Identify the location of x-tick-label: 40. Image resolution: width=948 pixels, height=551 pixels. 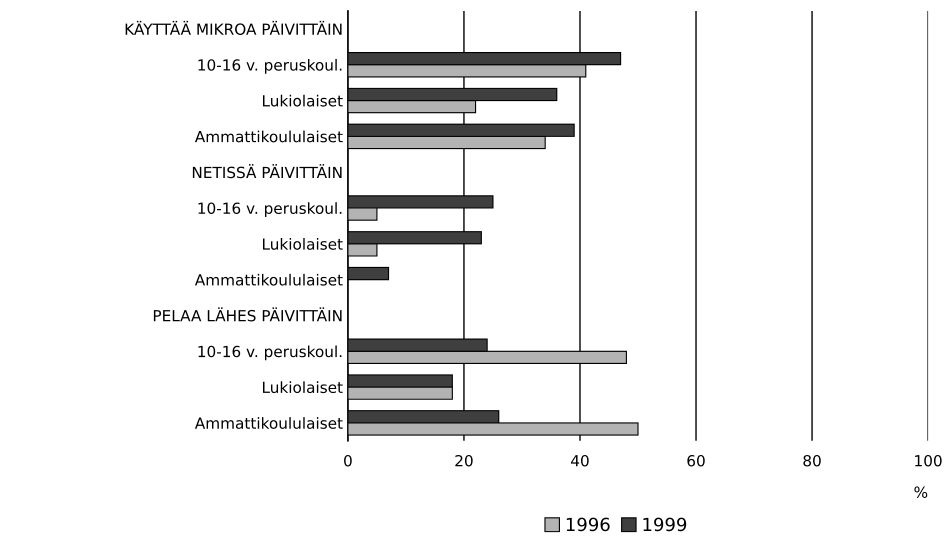
(580, 460).